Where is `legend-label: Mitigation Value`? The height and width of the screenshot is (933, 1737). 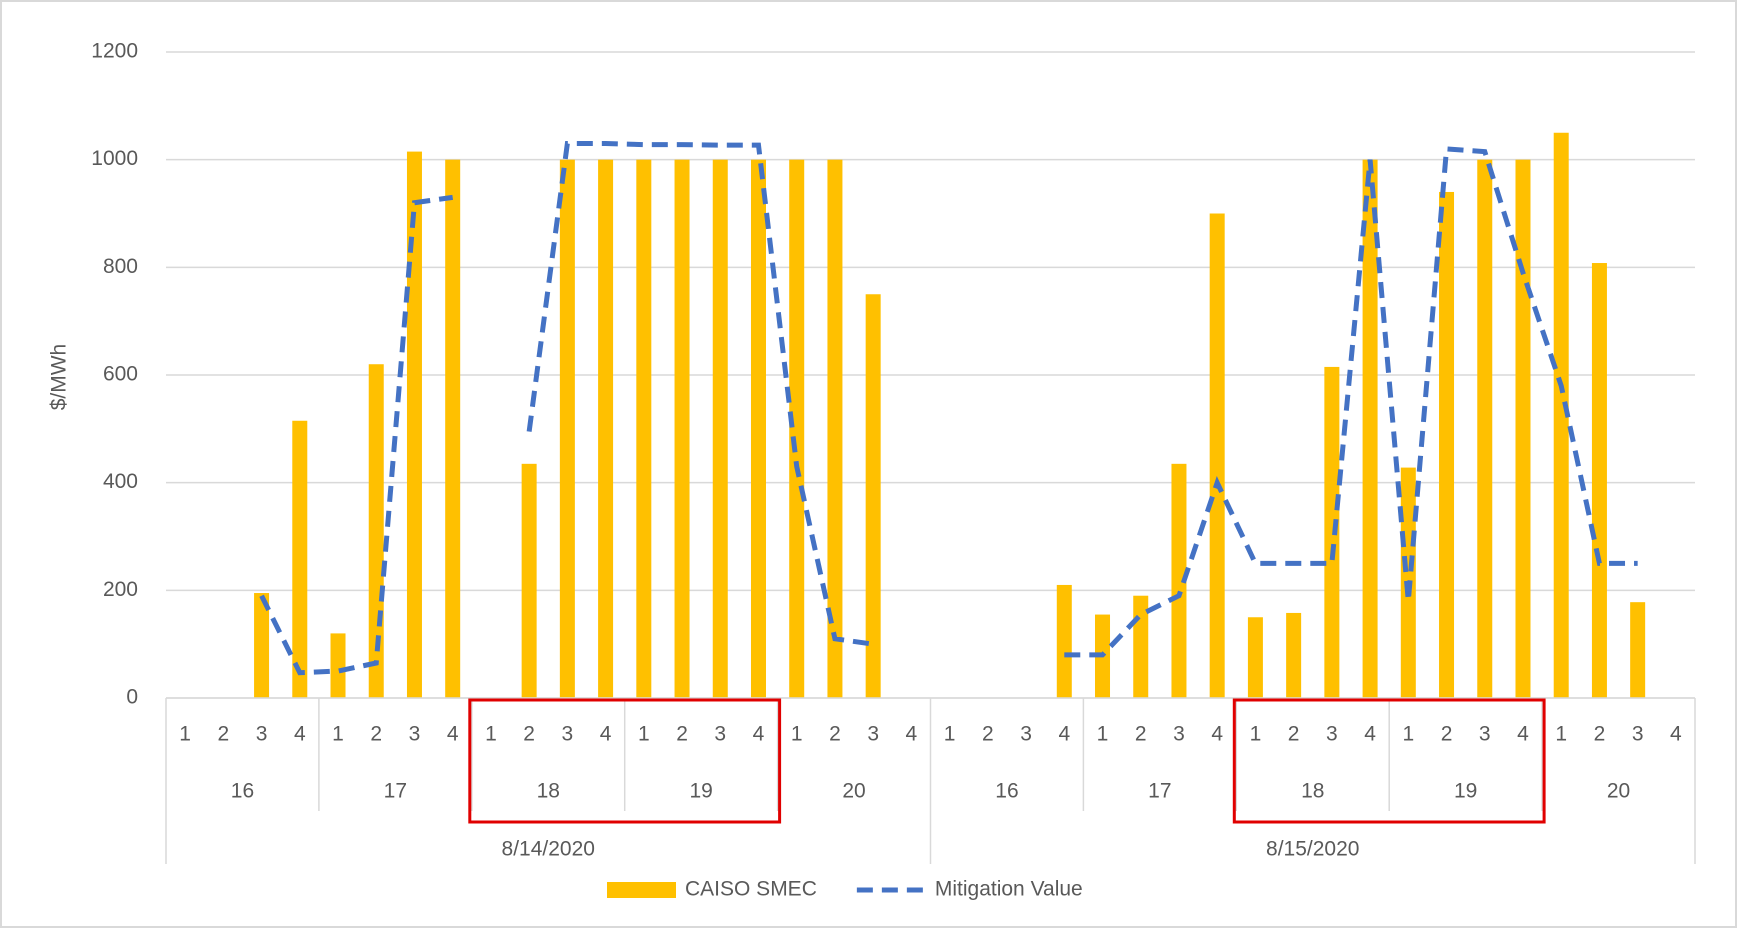 legend-label: Mitigation Value is located at coordinates (1009, 889).